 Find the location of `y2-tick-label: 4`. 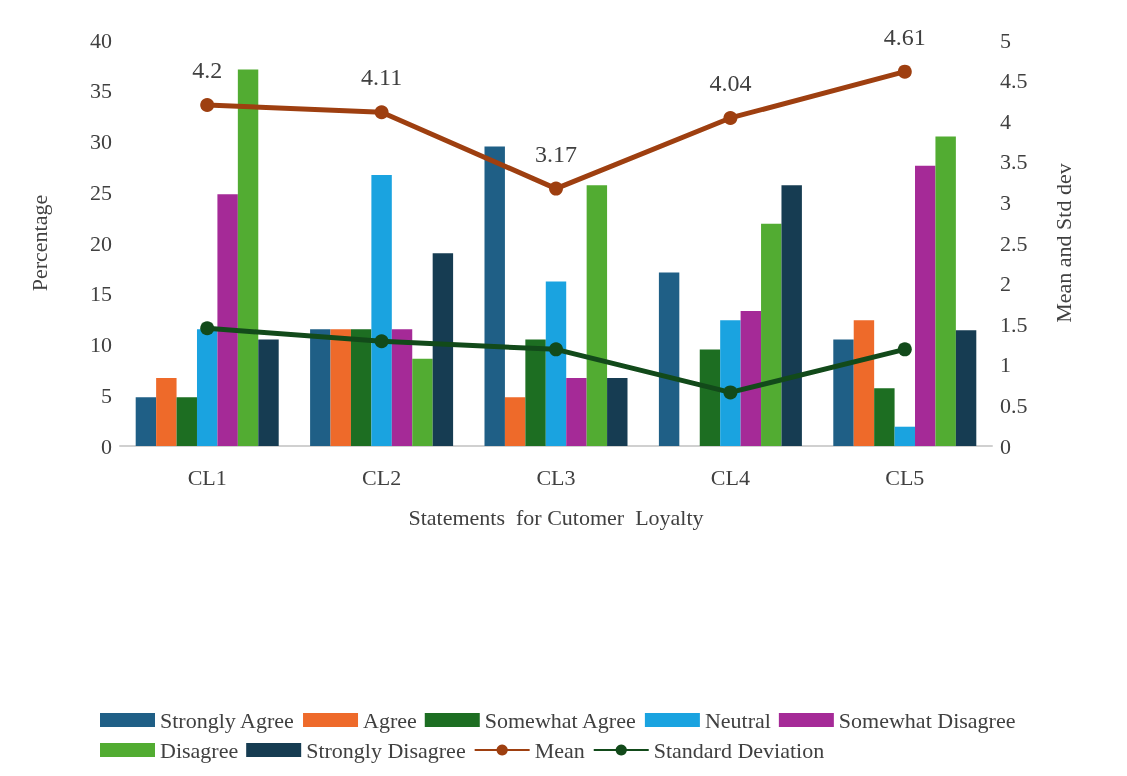

y2-tick-label: 4 is located at coordinates (1005, 121).